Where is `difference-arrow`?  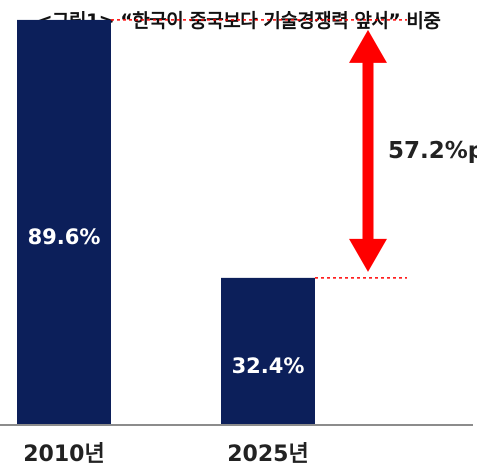 difference-arrow is located at coordinates (368, 150).